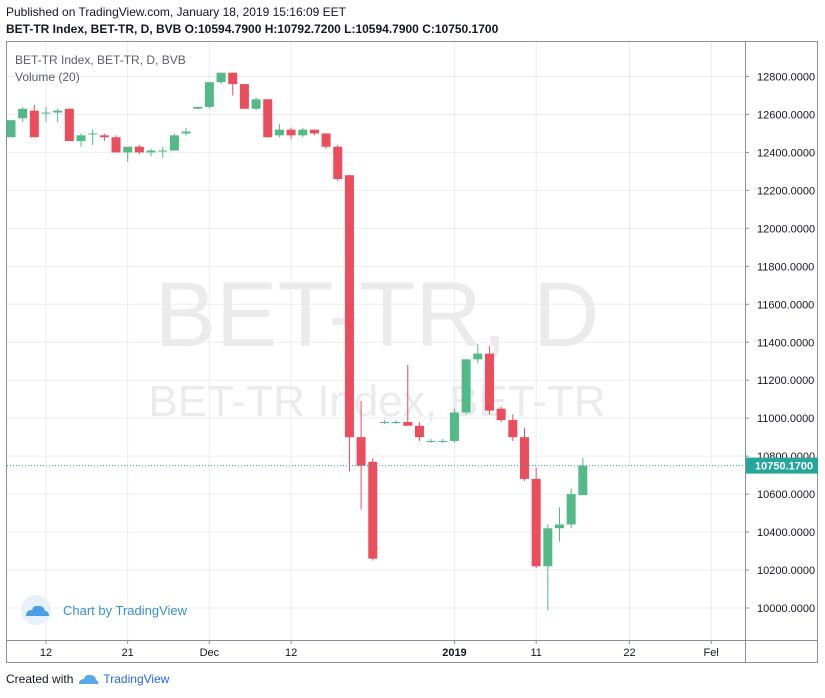  Describe the element at coordinates (786, 609) in the screenshot. I see `y-tick-label: 10000.0000` at that location.